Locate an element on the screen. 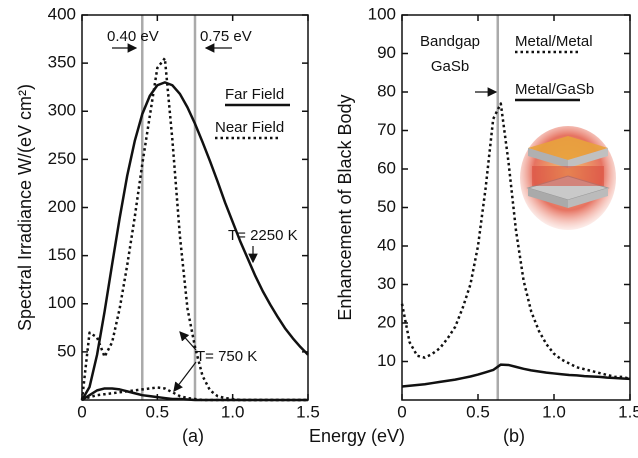 This screenshot has width=638, height=458. y-tick-label: 200 is located at coordinates (62, 206).